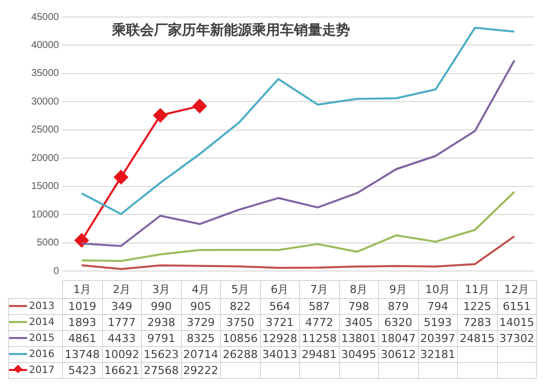 The width and height of the screenshot is (550, 386). Describe the element at coordinates (45, 186) in the screenshot. I see `y-tick-label: 15000` at that location.